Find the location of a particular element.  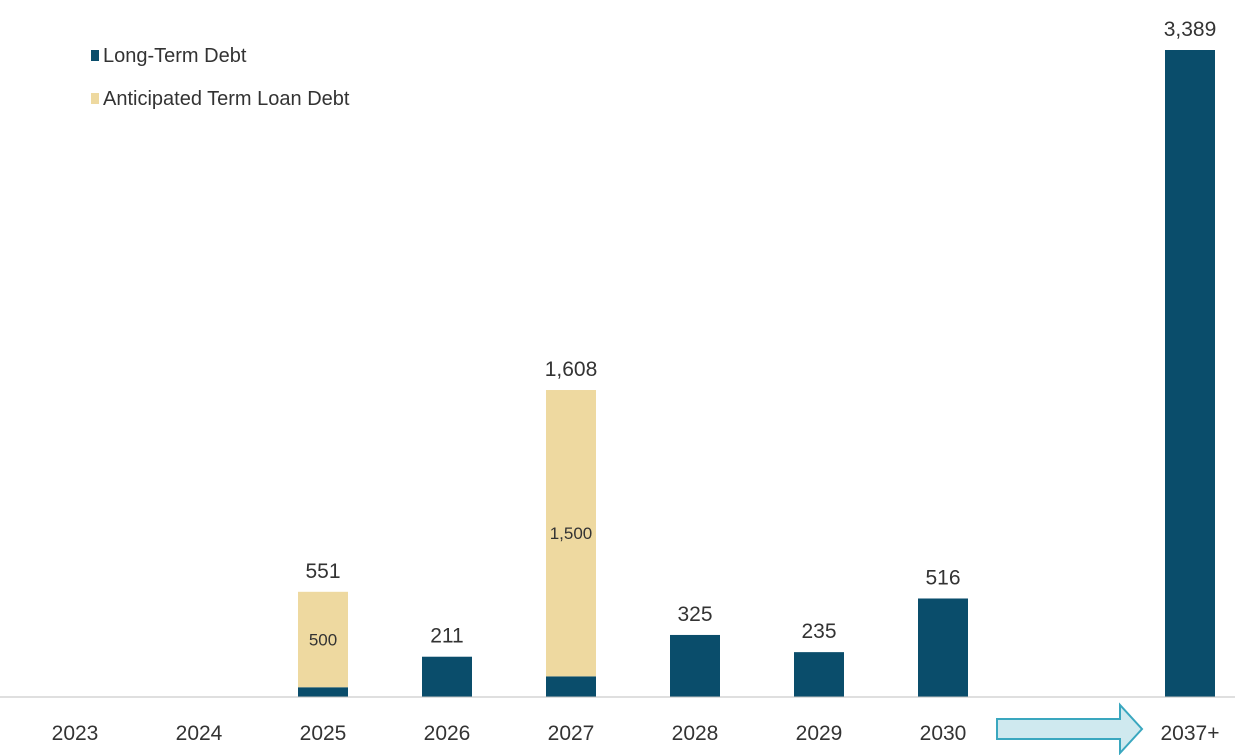

x-tick-label-2023: 2023 is located at coordinates (75, 733).